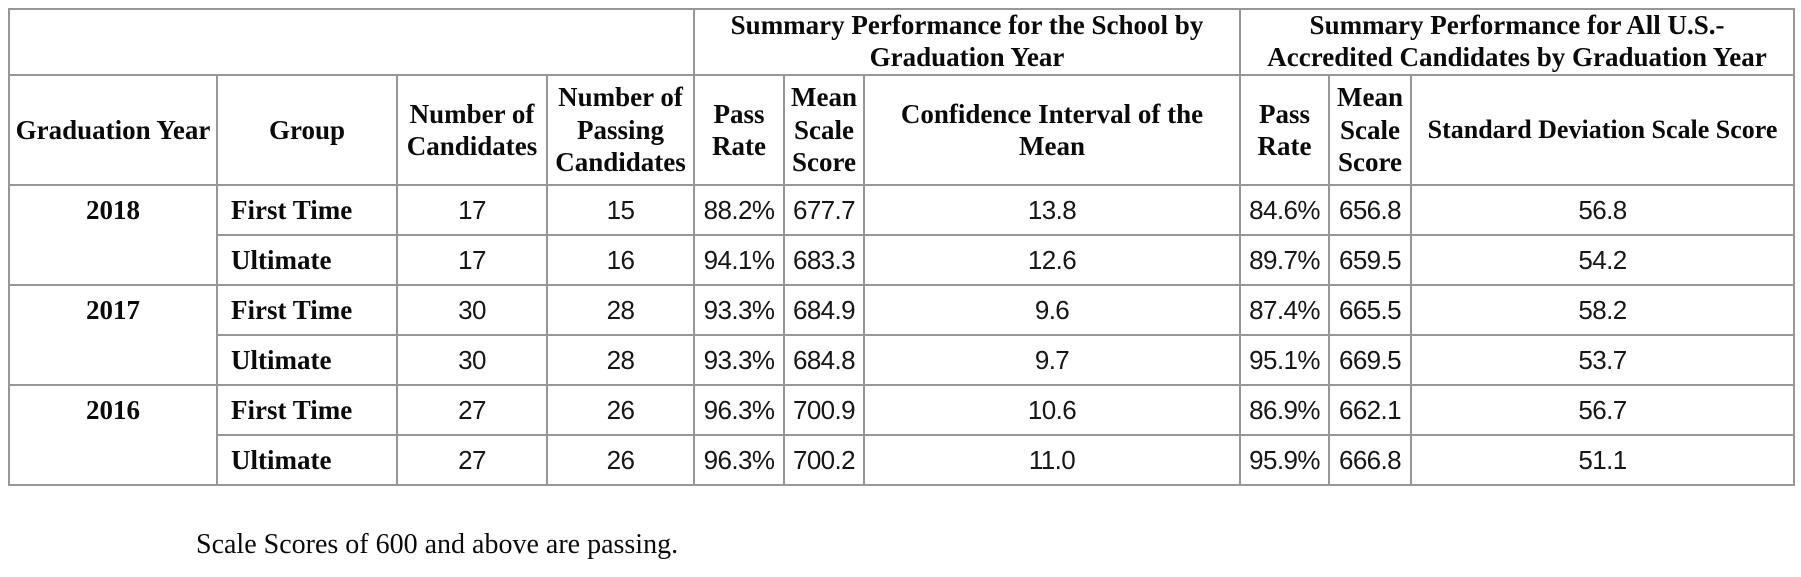  Describe the element at coordinates (824, 130) in the screenshot. I see `col-header-school-mean-scale-score: Mean Scale Score` at that location.